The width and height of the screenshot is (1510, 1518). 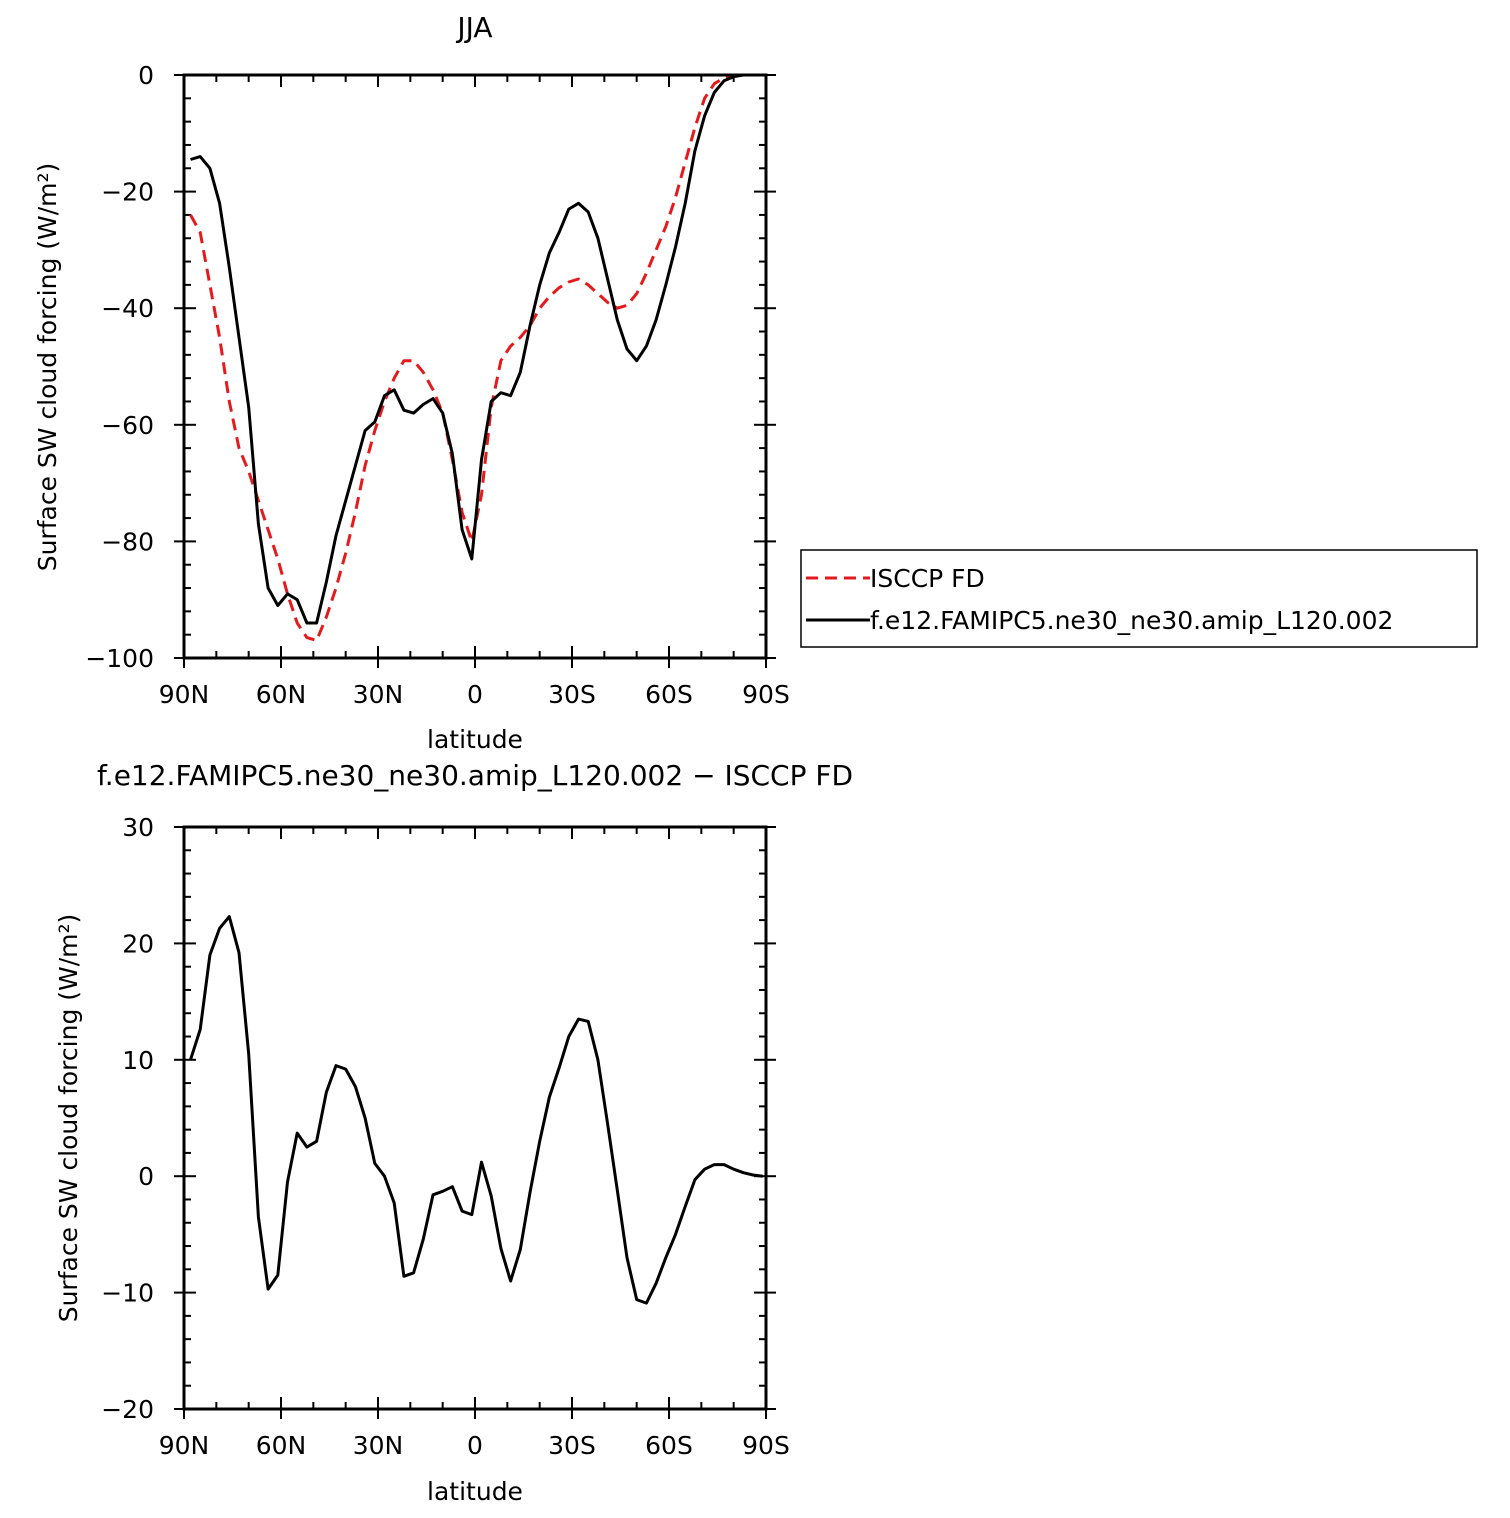 I want to click on y-tick-label: −100, so click(x=119, y=658).